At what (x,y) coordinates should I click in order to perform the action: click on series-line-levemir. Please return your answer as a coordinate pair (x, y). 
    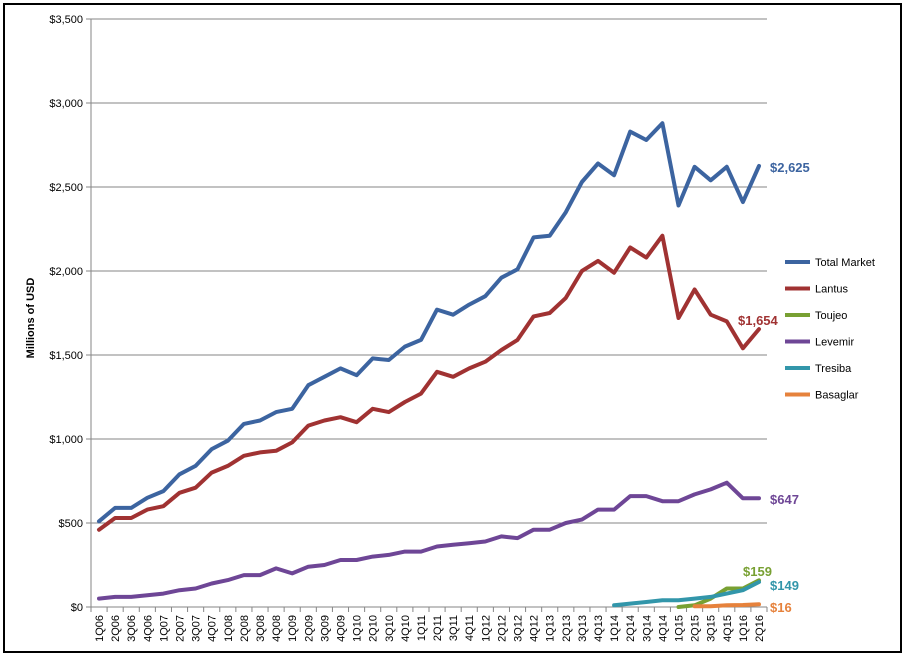
    Looking at the image, I should click on (429, 540).